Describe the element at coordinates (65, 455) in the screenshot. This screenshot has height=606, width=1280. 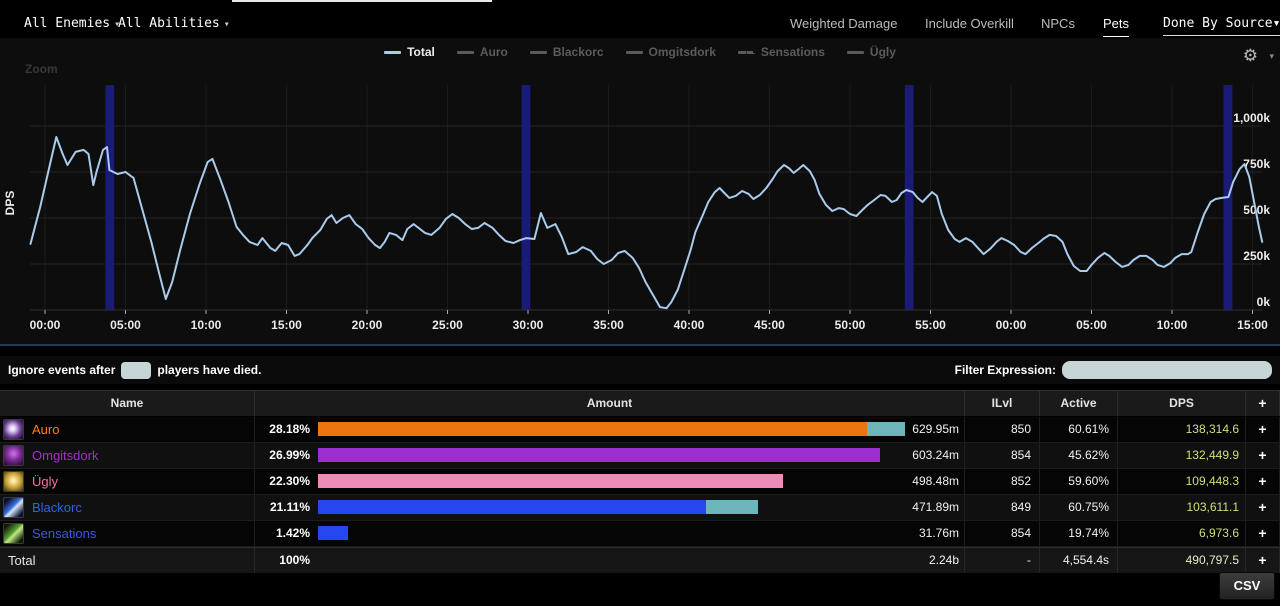
I see `player-name-link: Omgitsdork` at that location.